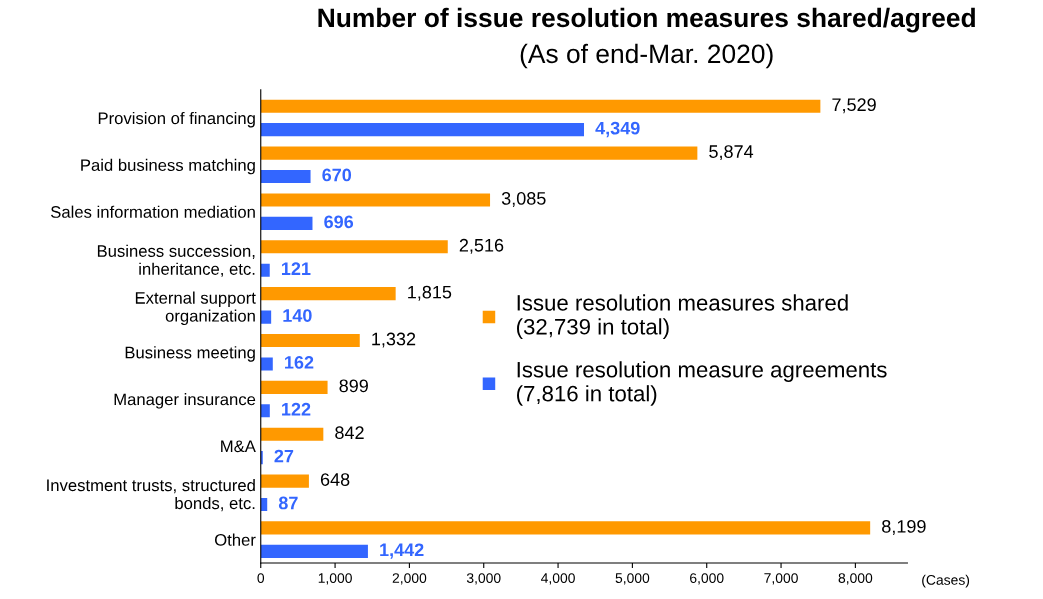 Image resolution: width=1043 pixels, height=599 pixels. I want to click on chart-title: Number of issue resolution measures shared/agreed, so click(646, 20).